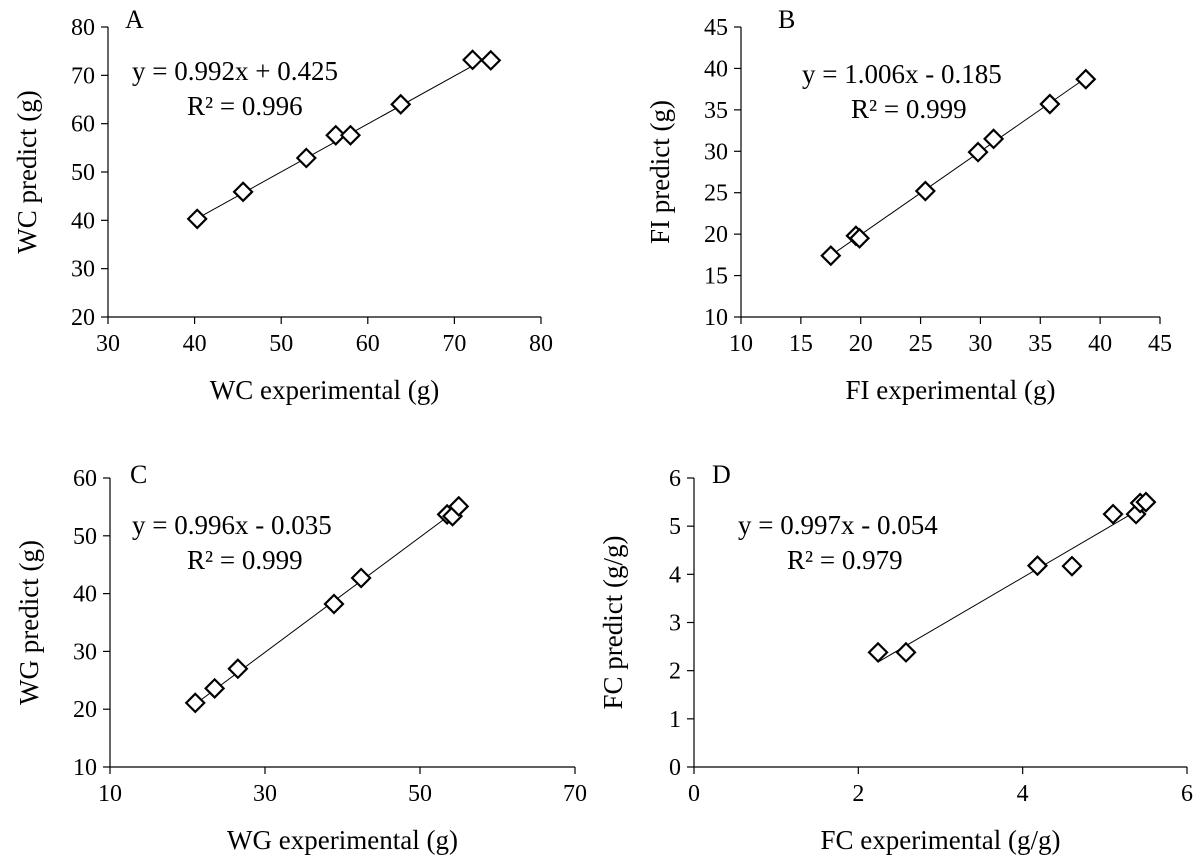  I want to click on r-squared: R² = 0.996, so click(245, 106).